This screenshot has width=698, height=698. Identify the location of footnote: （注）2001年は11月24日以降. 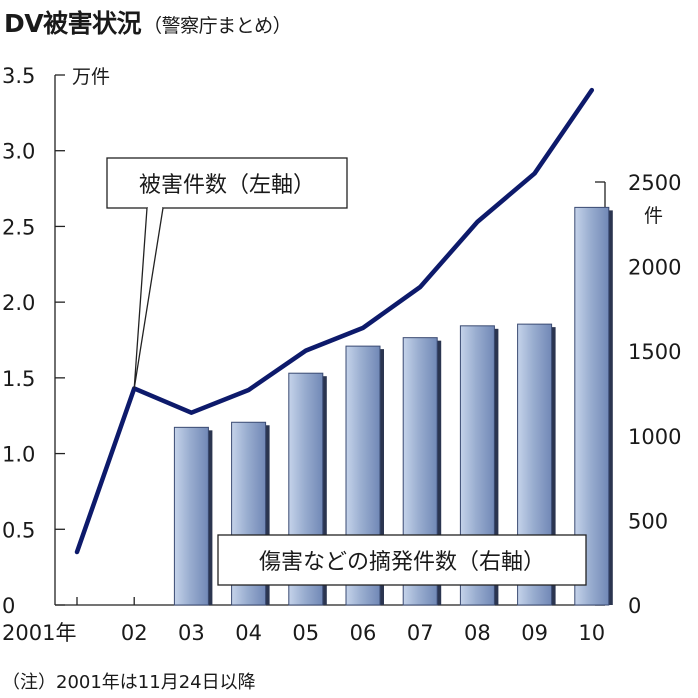
(129, 682).